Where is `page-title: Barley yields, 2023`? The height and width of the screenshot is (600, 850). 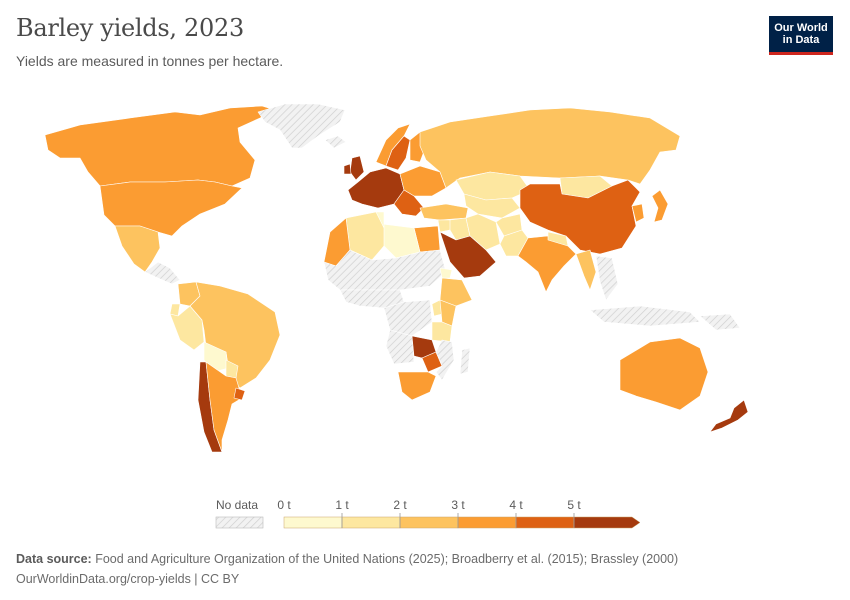 page-title: Barley yields, 2023 is located at coordinates (130, 28).